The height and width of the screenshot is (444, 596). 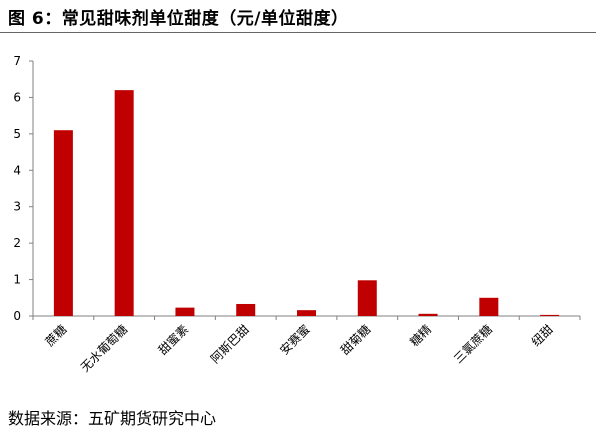 I want to click on x-tick-label: 糖精, so click(x=421, y=336).